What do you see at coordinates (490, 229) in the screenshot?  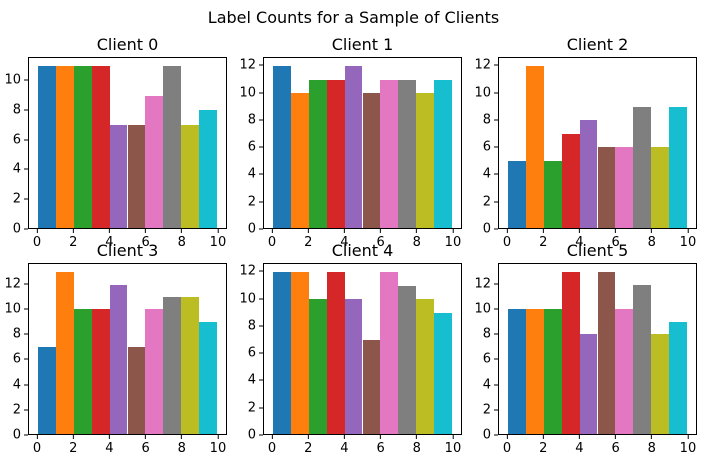 I see `y-tick: 0` at bounding box center [490, 229].